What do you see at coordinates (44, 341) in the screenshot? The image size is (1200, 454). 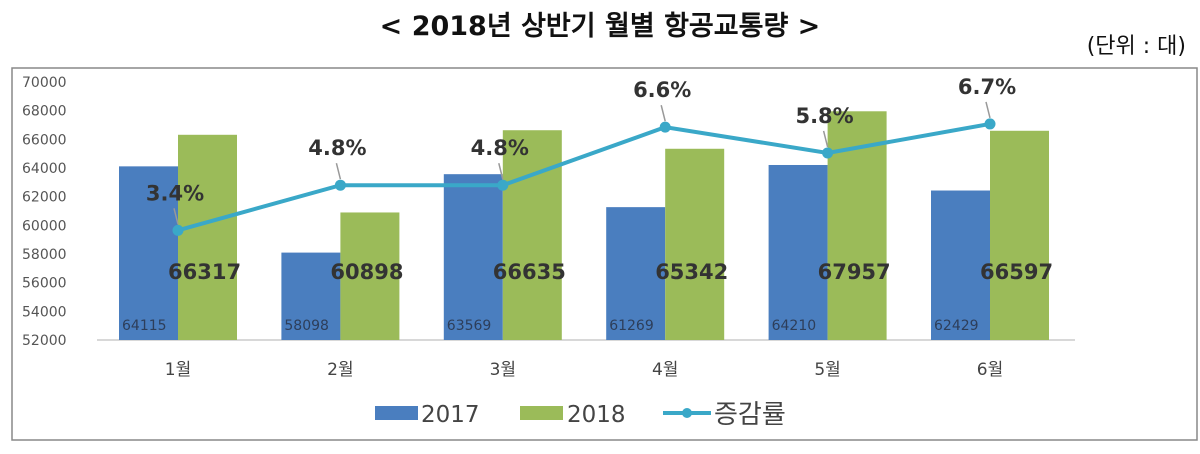 I see `y-tick-label: 52000` at bounding box center [44, 341].